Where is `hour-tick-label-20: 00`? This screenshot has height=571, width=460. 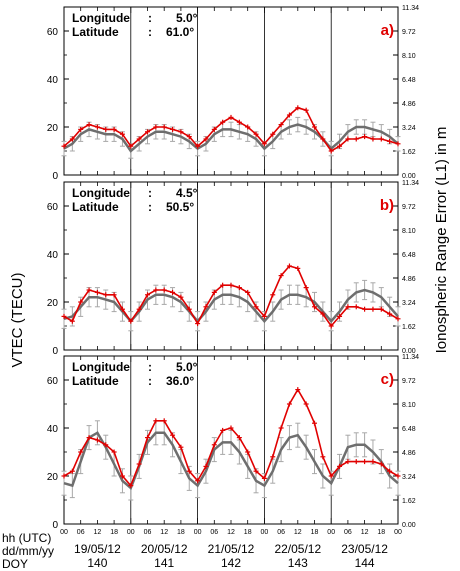
hour-tick-label-20: 00 is located at coordinates (398, 532).